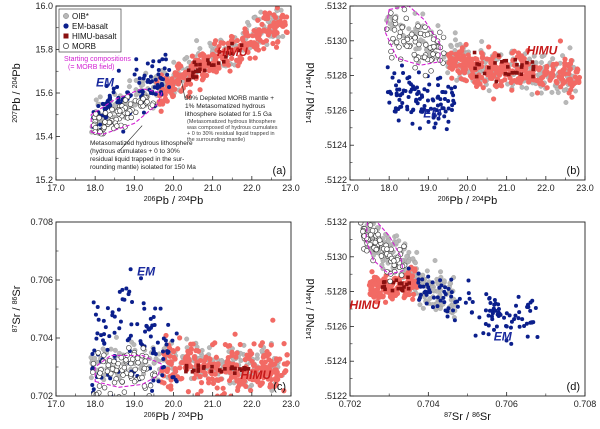  Describe the element at coordinates (279, 171) in the screenshot. I see `panel-letter: (a)` at that location.